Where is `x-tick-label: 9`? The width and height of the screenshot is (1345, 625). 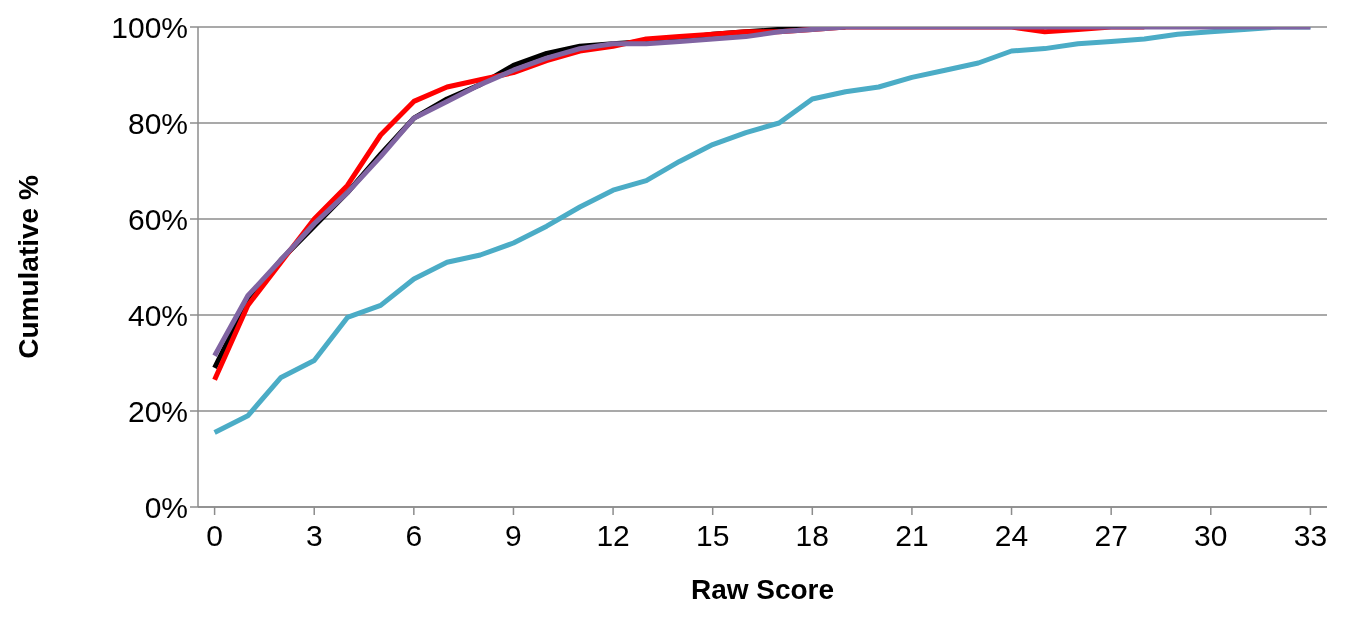 x-tick-label: 9 is located at coordinates (513, 536).